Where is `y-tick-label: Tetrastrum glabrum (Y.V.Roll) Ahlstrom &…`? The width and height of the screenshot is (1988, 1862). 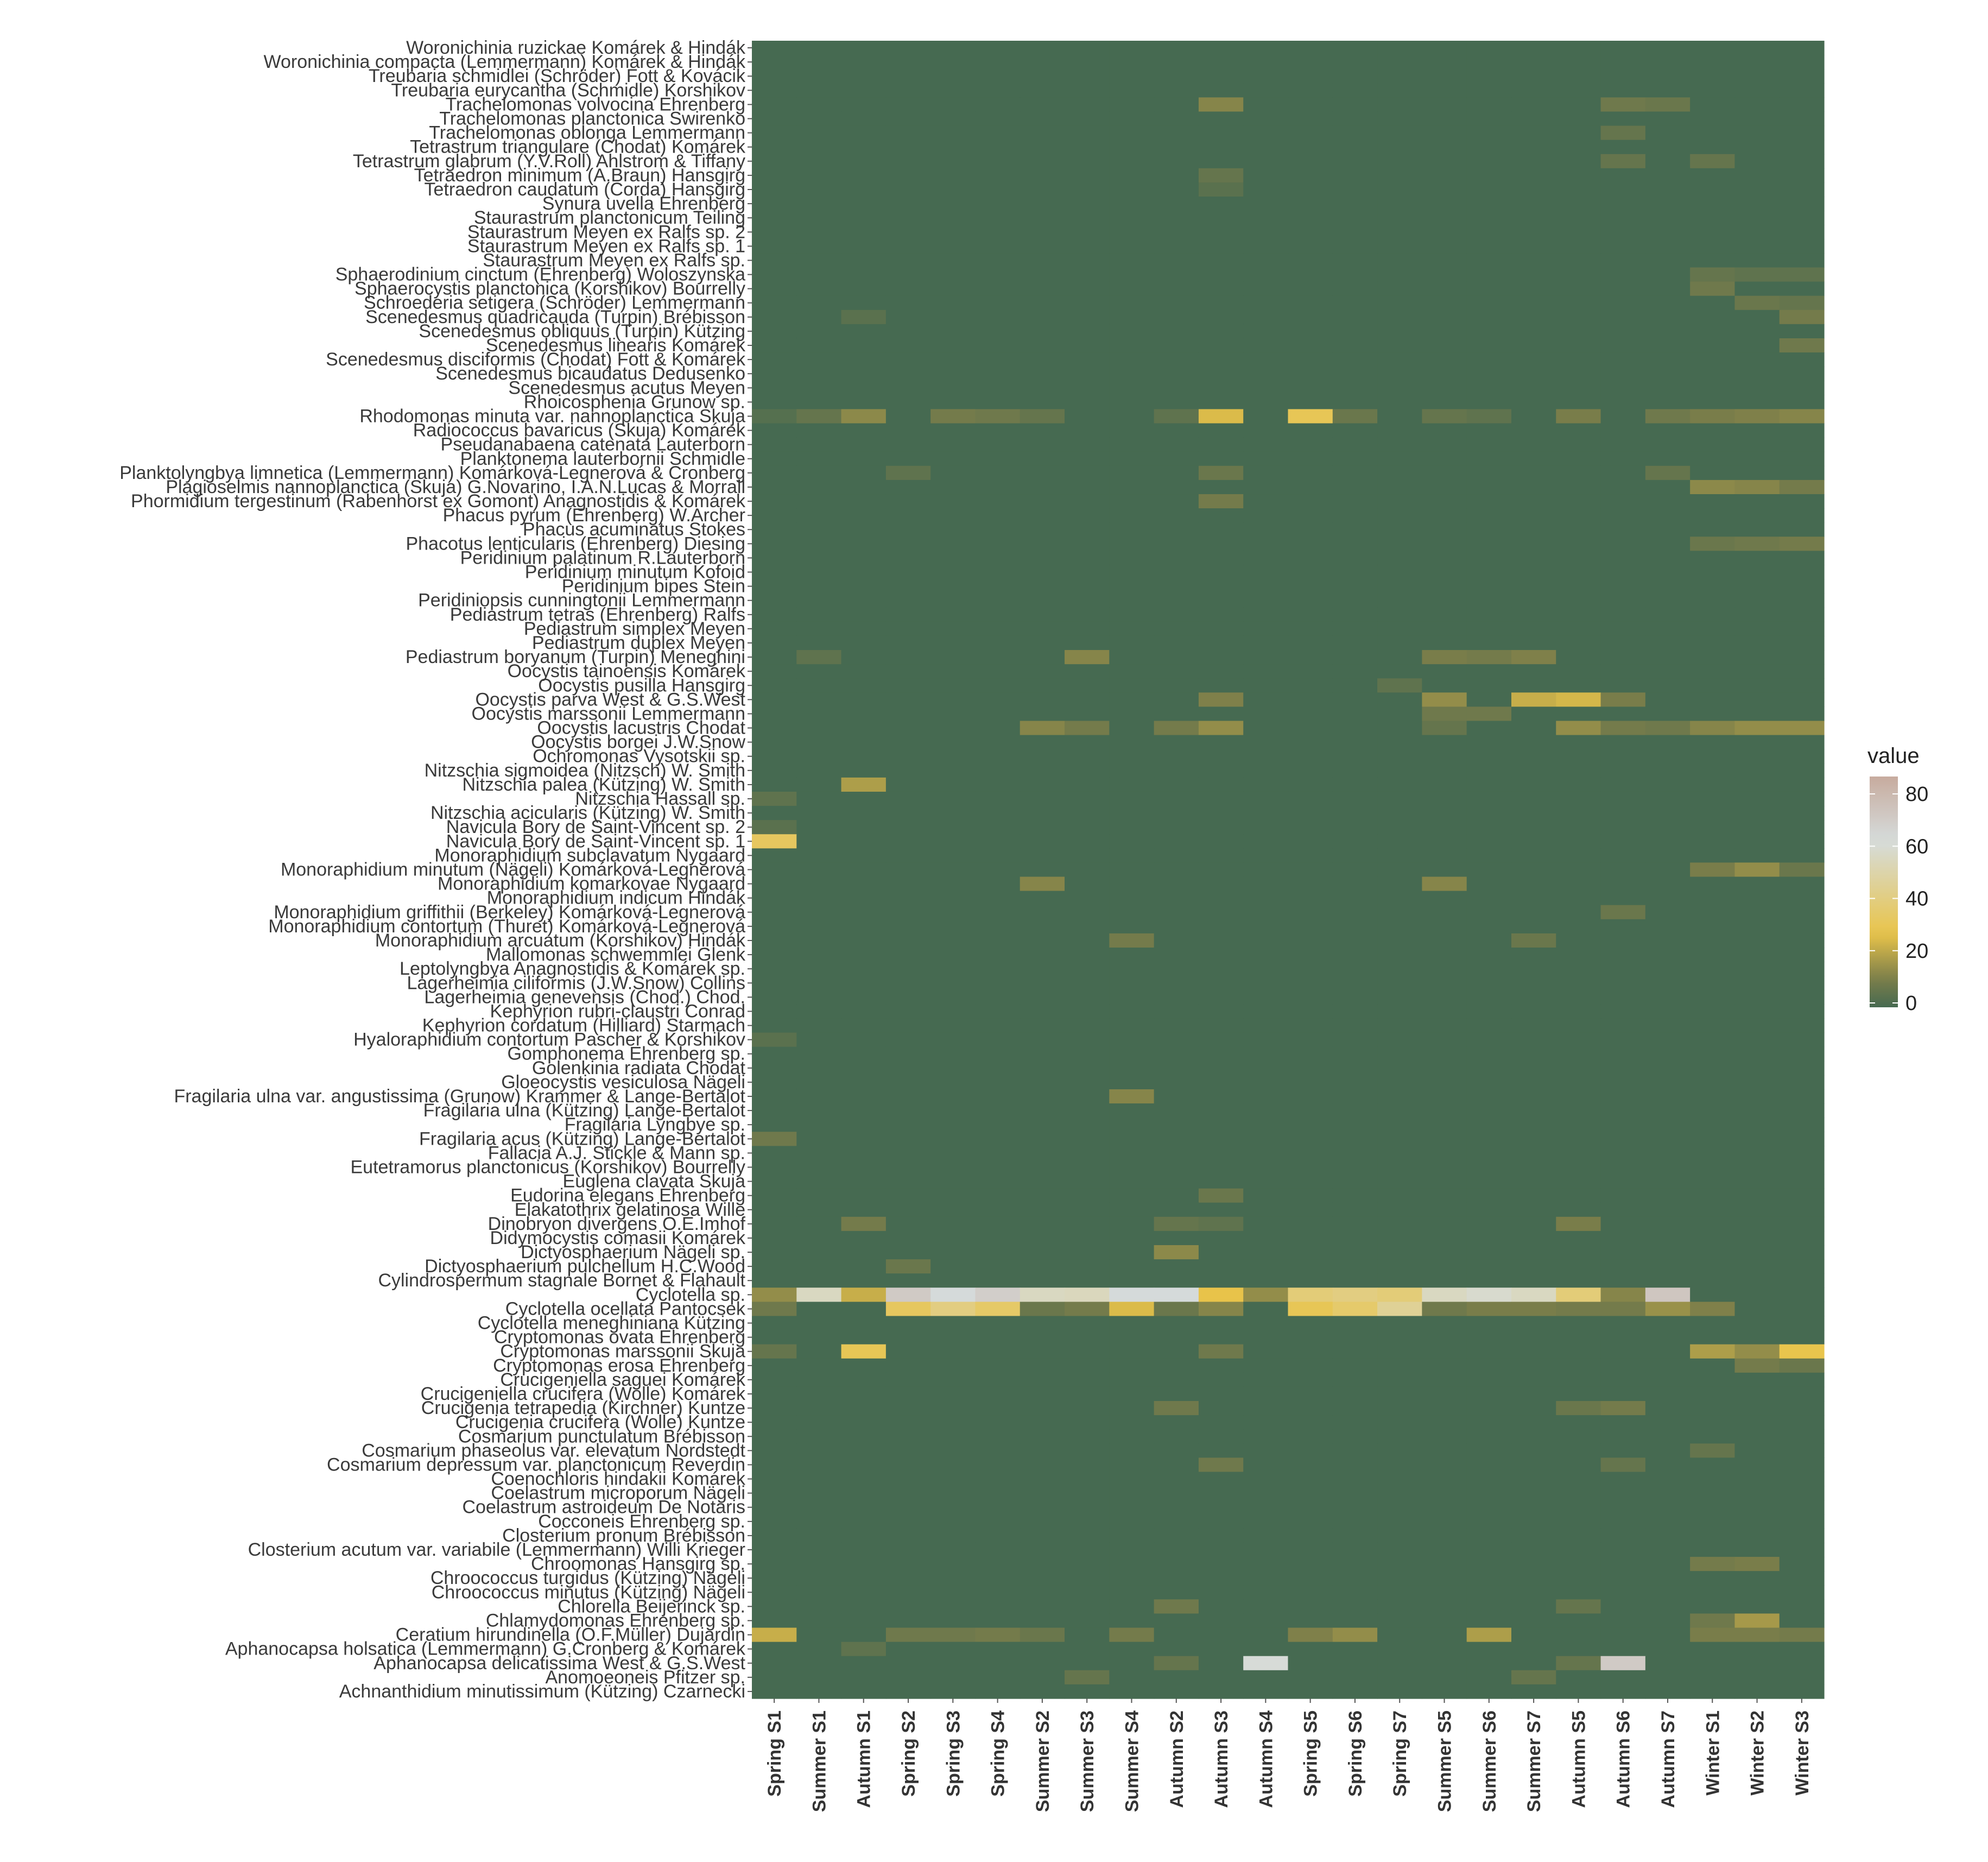
y-tick-label: Tetrastrum glabrum (Y.V.Roll) Ahlstrom &… is located at coordinates (549, 161).